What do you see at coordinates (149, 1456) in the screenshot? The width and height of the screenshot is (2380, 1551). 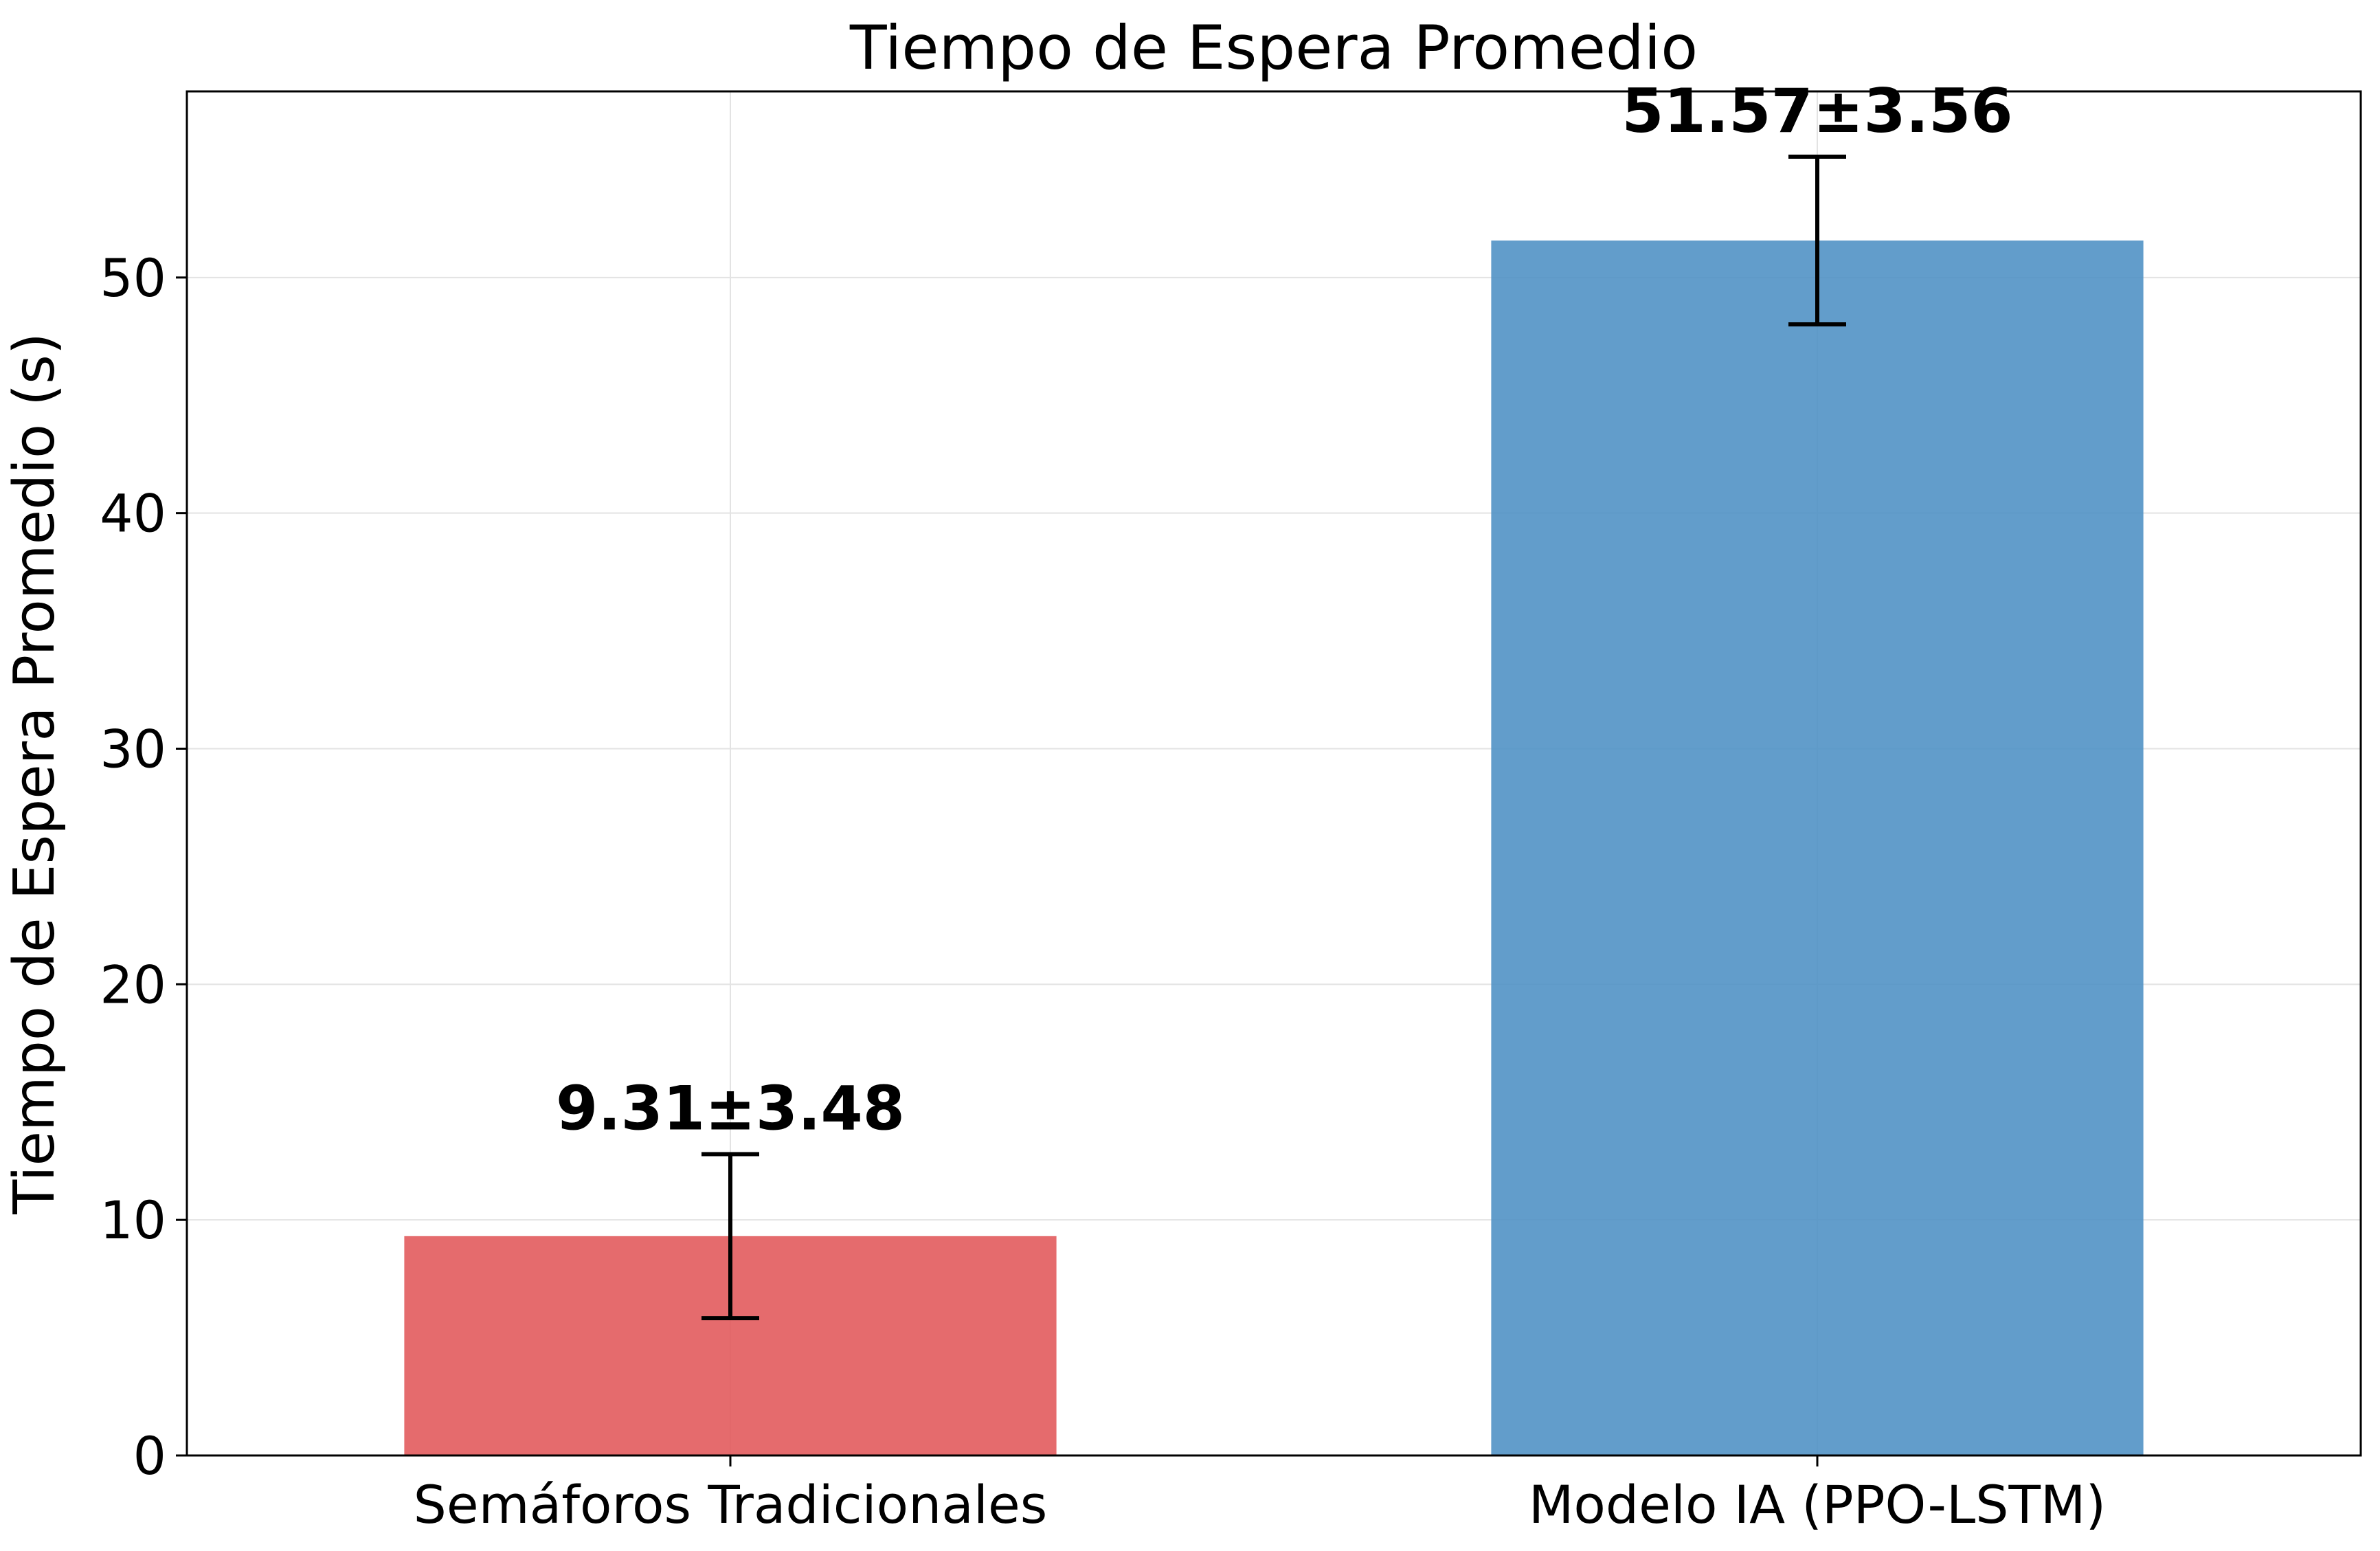 I see `y-tick-label: 0` at bounding box center [149, 1456].